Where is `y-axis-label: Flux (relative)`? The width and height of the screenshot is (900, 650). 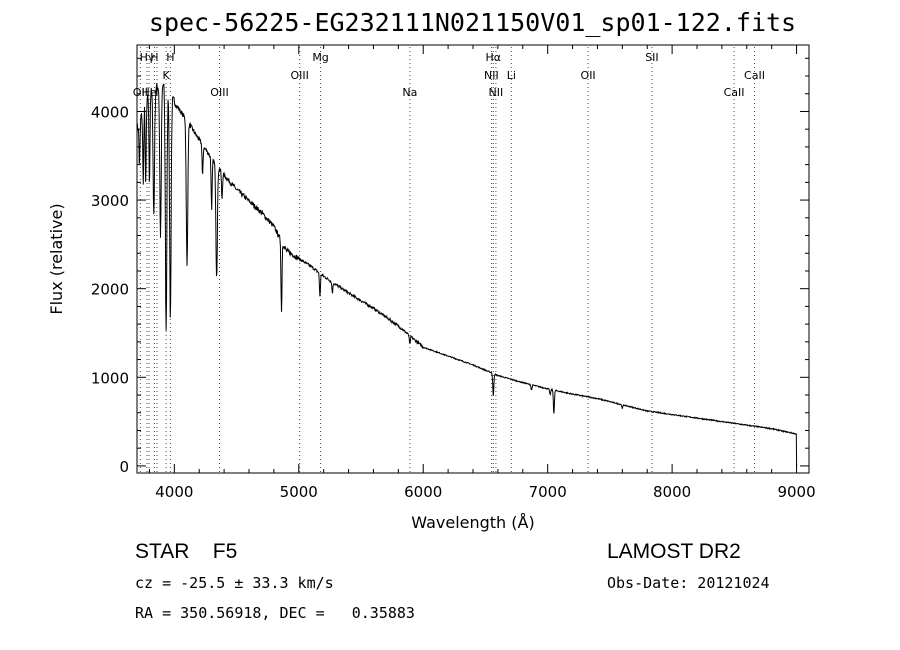 y-axis-label: Flux (relative) is located at coordinates (56, 258).